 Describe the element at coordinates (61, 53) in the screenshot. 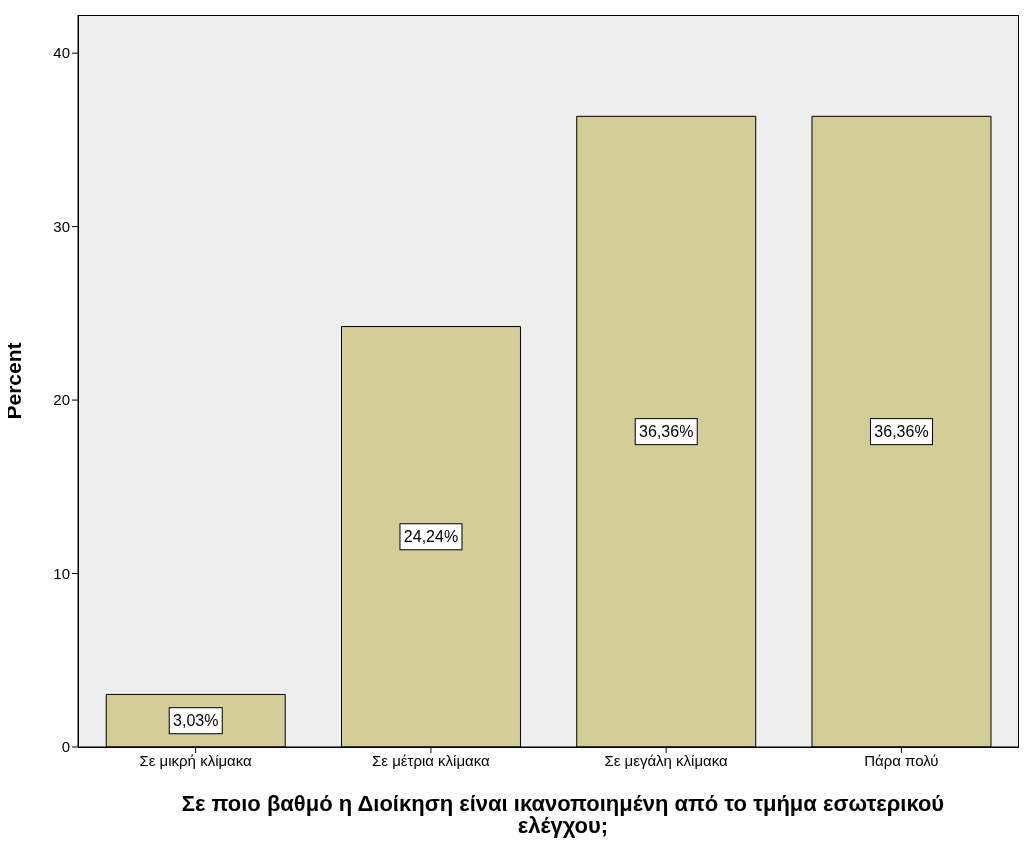

I see `y-tick-label: 40` at that location.